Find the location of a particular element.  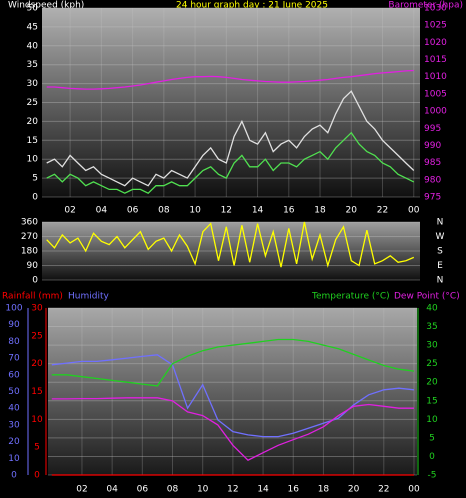

y-tick-label: 985 is located at coordinates (432, 163).